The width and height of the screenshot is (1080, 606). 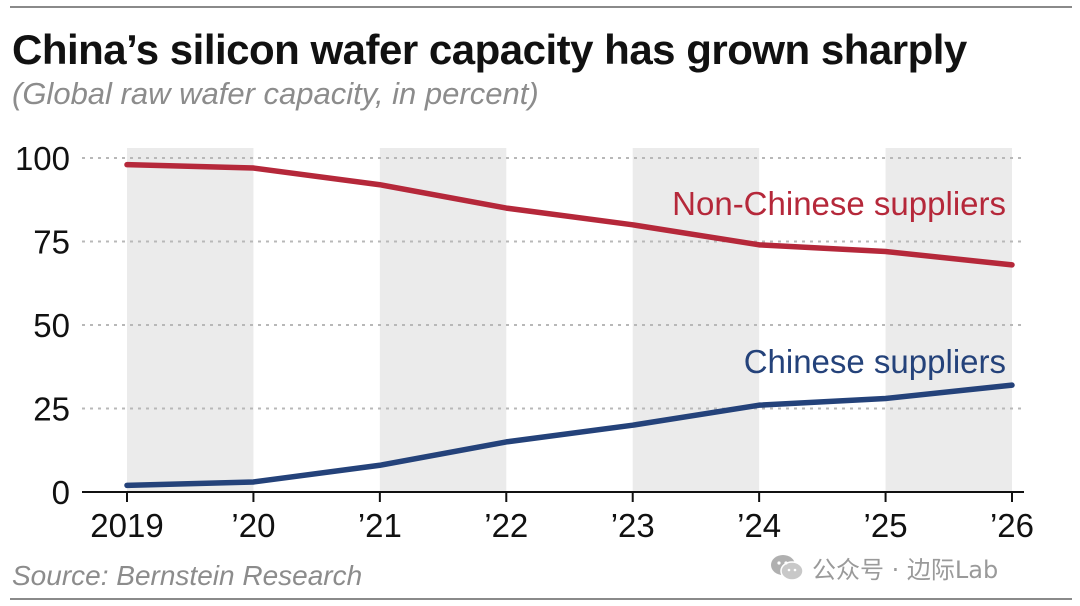 I want to click on watermark-text: 公众号 · 边际Lab, so click(x=905, y=570).